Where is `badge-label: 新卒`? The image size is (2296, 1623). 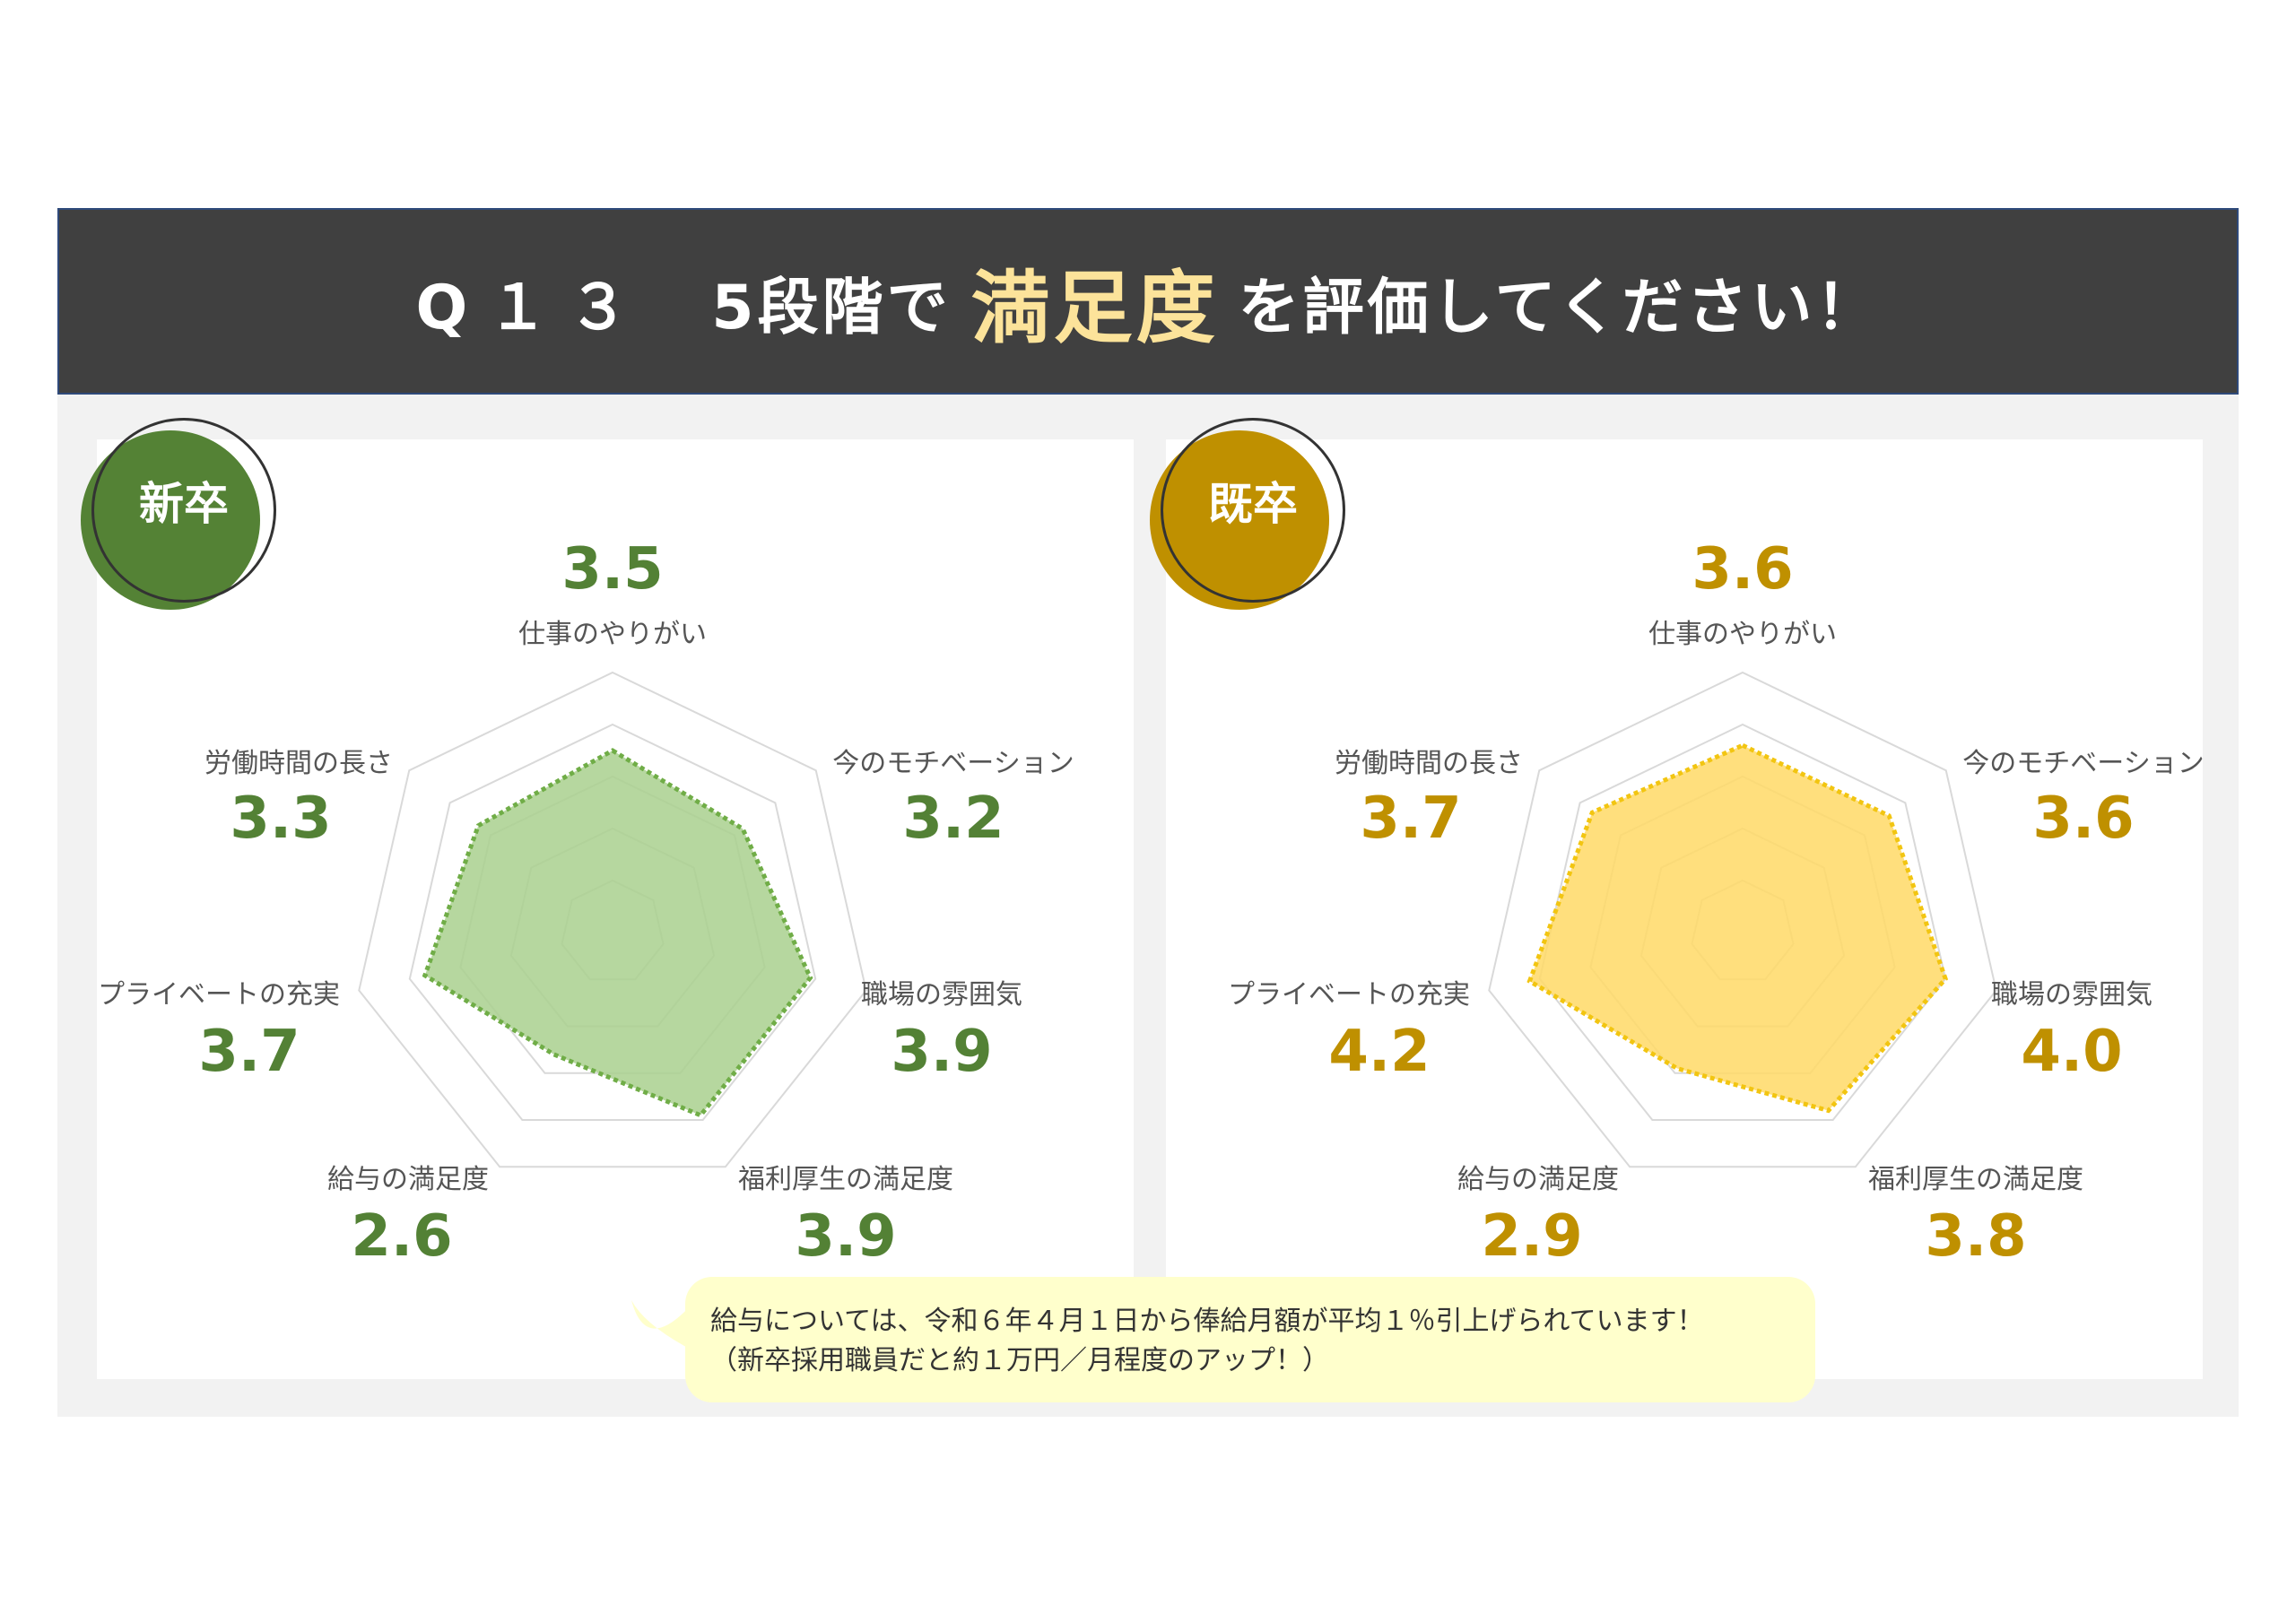 badge-label: 新卒 is located at coordinates (184, 504).